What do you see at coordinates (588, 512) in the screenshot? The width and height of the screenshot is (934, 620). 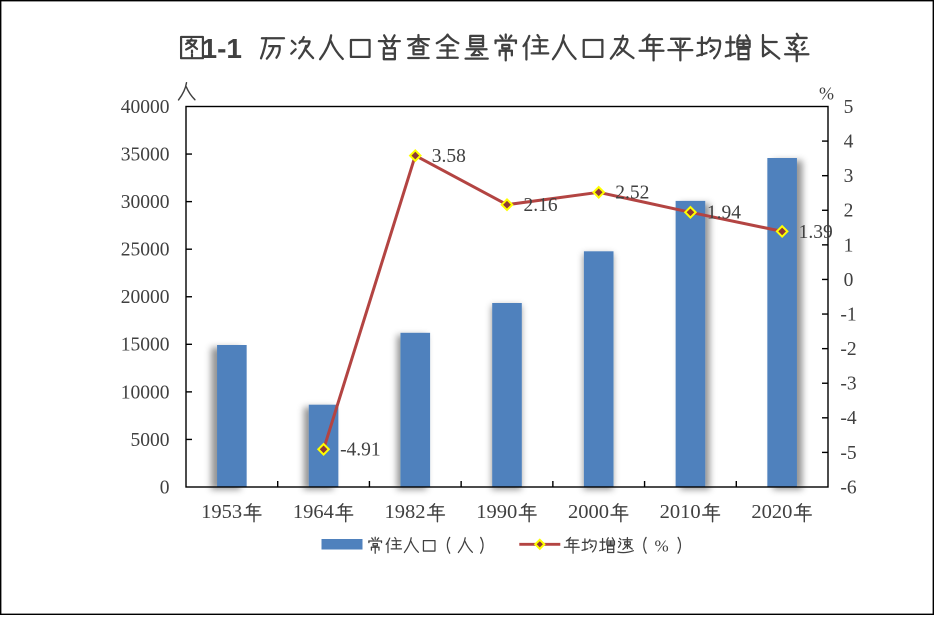 I see `svg-text: 2000` at bounding box center [588, 512].